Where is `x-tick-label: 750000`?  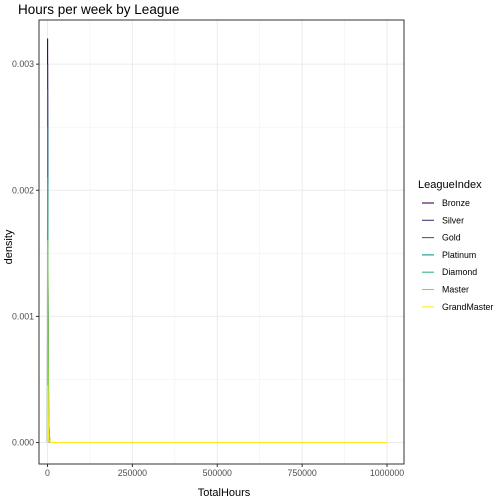
x-tick-label: 750000 is located at coordinates (301, 473).